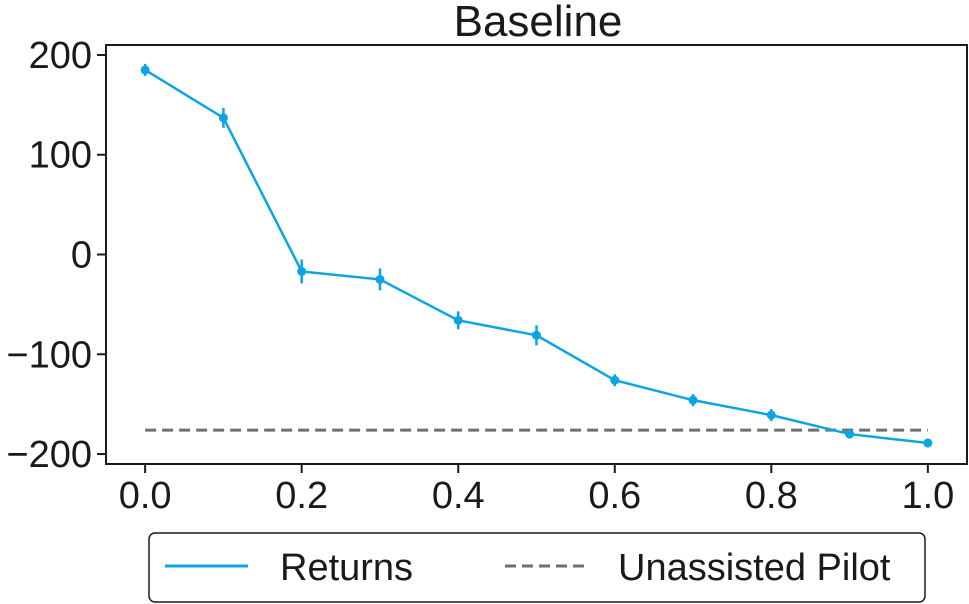 This screenshot has width=969, height=604. I want to click on y-tick-label: 200, so click(60, 56).